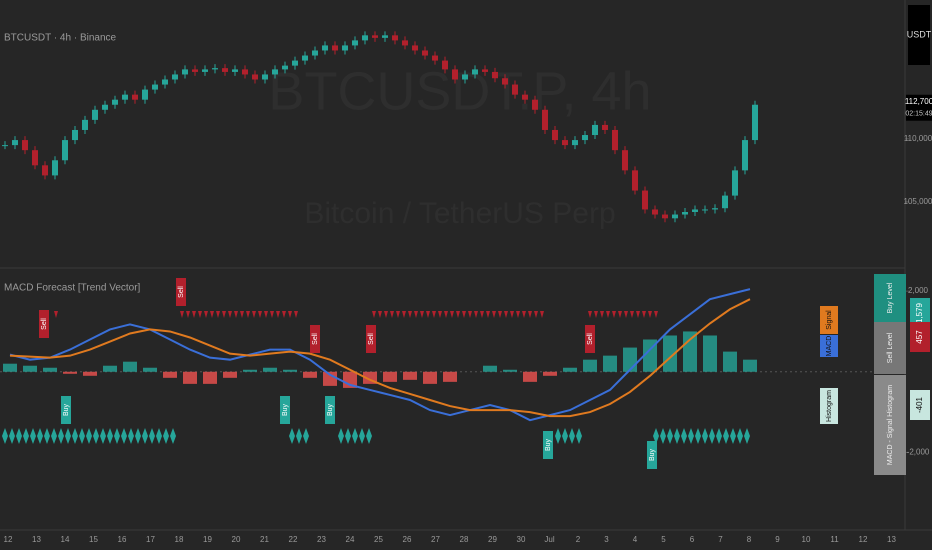 The height and width of the screenshot is (550, 932). Describe the element at coordinates (919, 35) in the screenshot. I see `currency-box` at that location.